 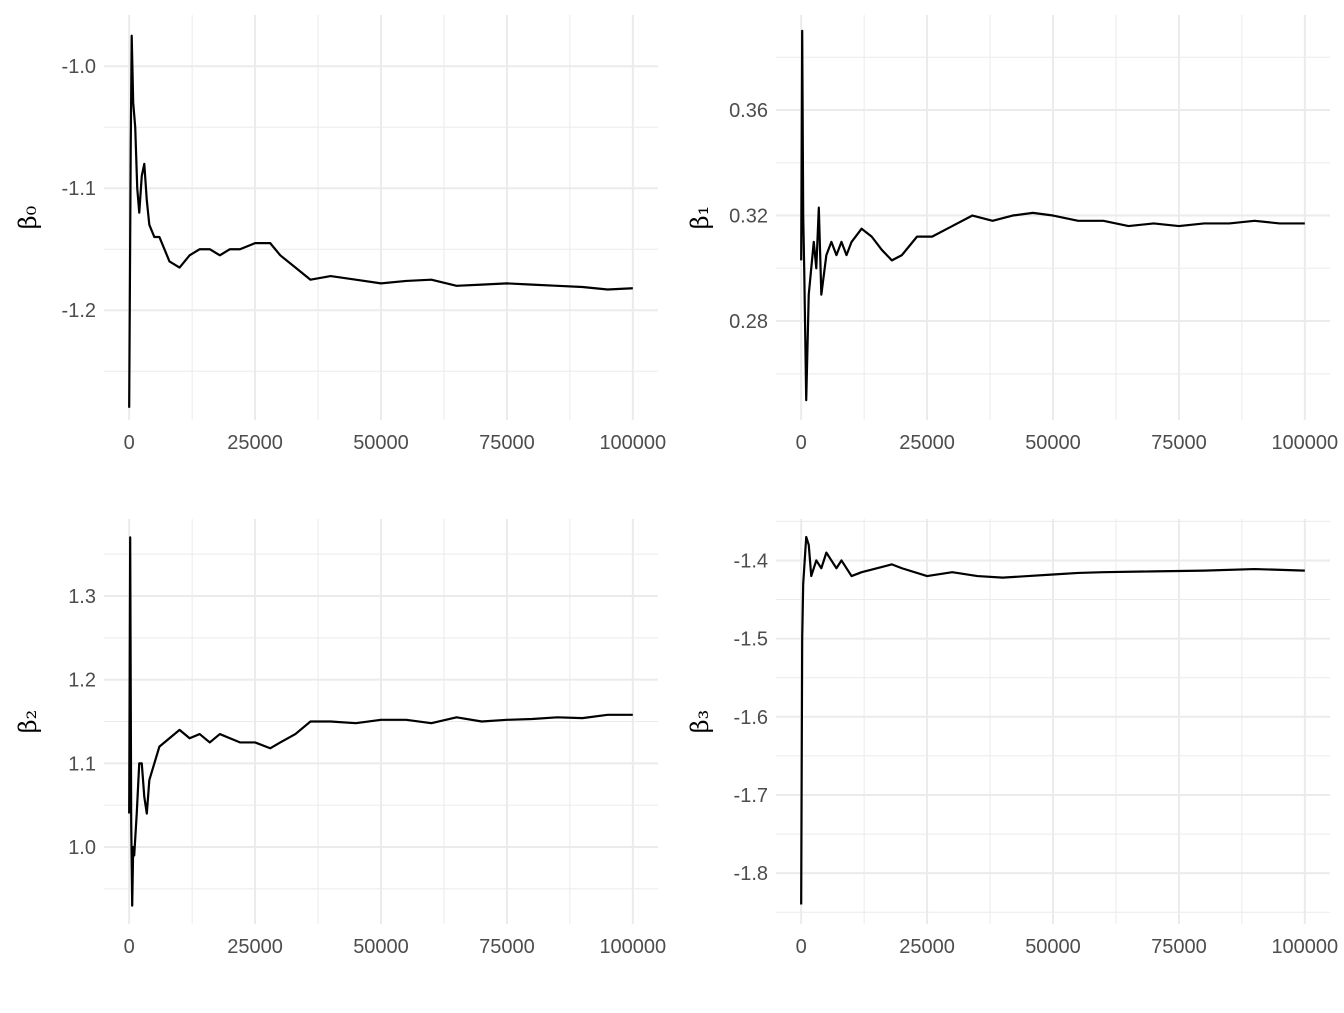 What do you see at coordinates (28, 722) in the screenshot?
I see `y-axis-label: β₂` at bounding box center [28, 722].